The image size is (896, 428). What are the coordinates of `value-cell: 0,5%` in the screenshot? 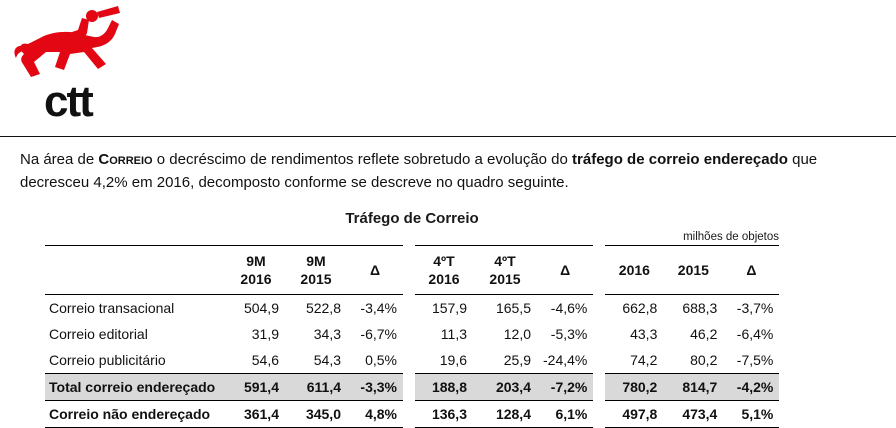 It's located at (381, 360).